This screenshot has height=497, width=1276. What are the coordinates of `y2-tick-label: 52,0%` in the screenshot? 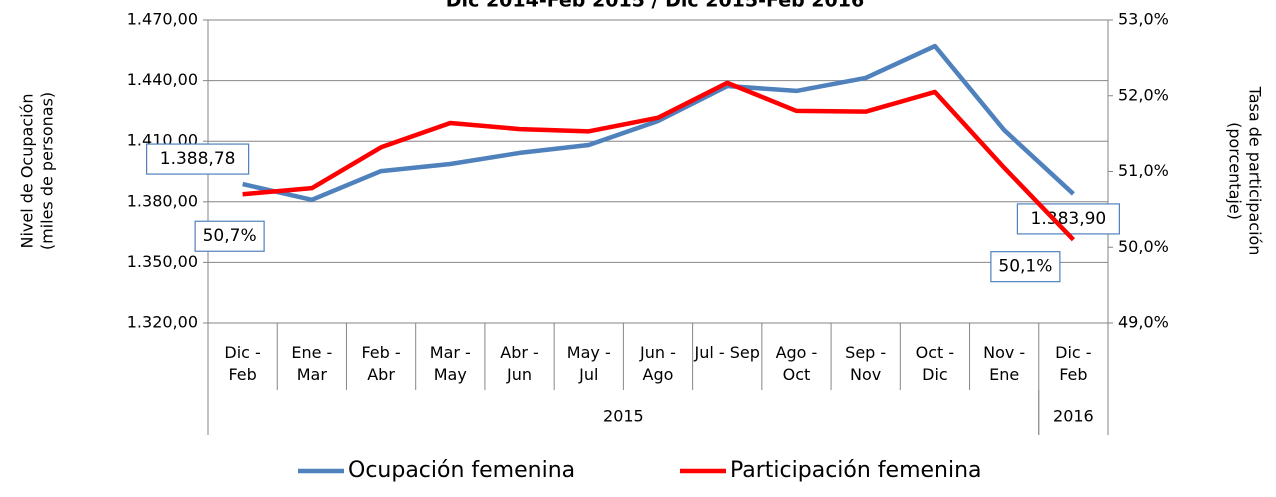 It's located at (1143, 94).